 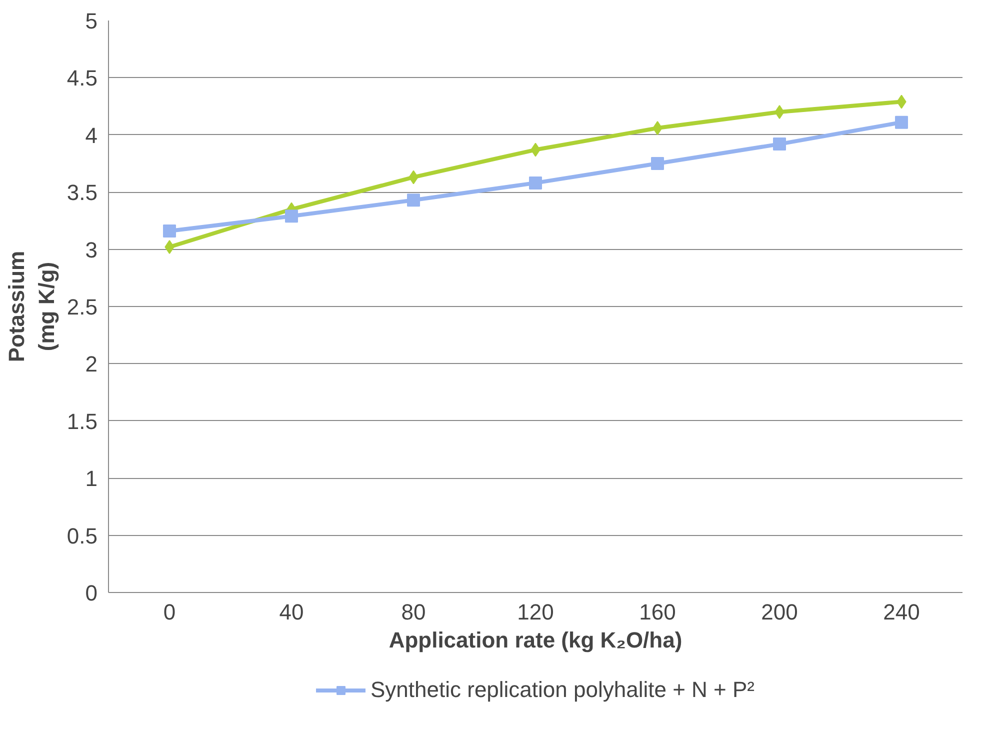 I want to click on x-tick-label: 0, so click(x=169, y=612).